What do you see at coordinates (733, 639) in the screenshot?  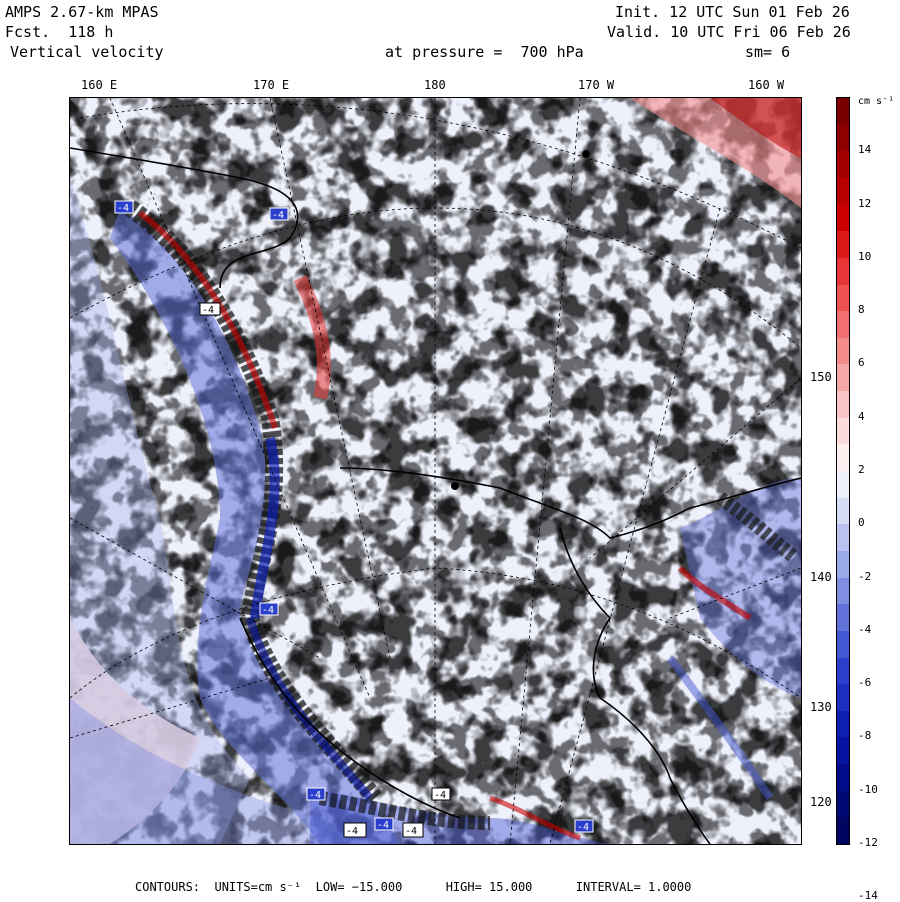 I see `east-orographic-signal` at bounding box center [733, 639].